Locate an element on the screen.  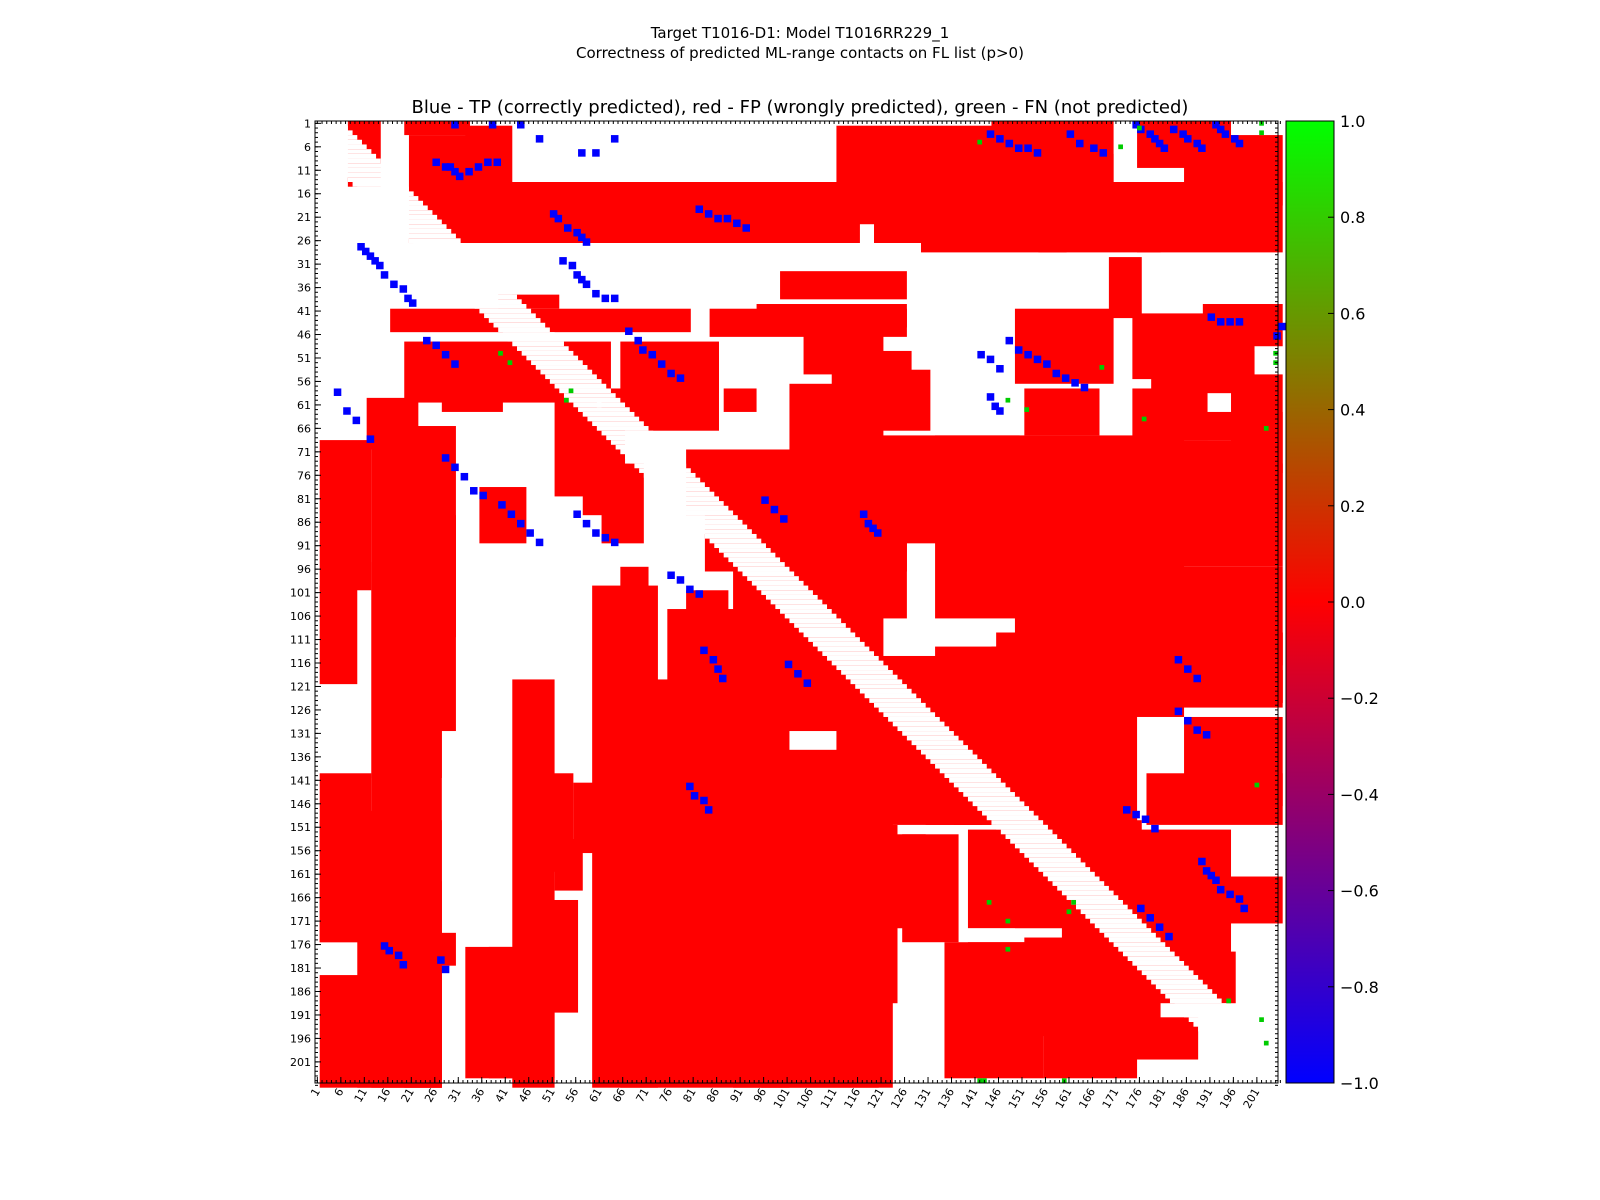
y-tick-label: 121 is located at coordinates (300, 686).